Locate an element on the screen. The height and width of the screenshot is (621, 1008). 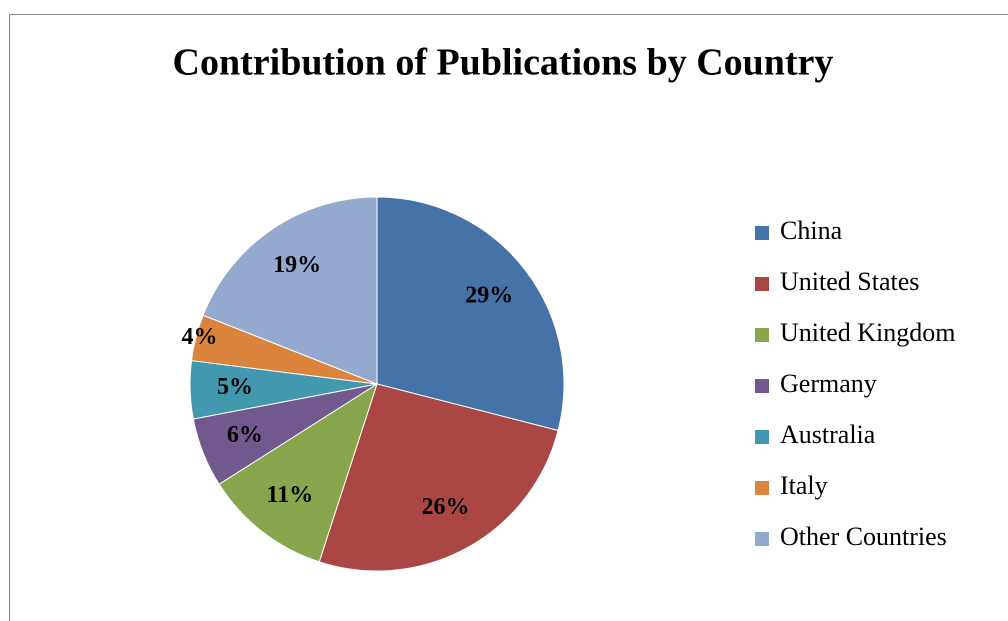
chart-title: Contribution of Publications by Country is located at coordinates (503, 63).